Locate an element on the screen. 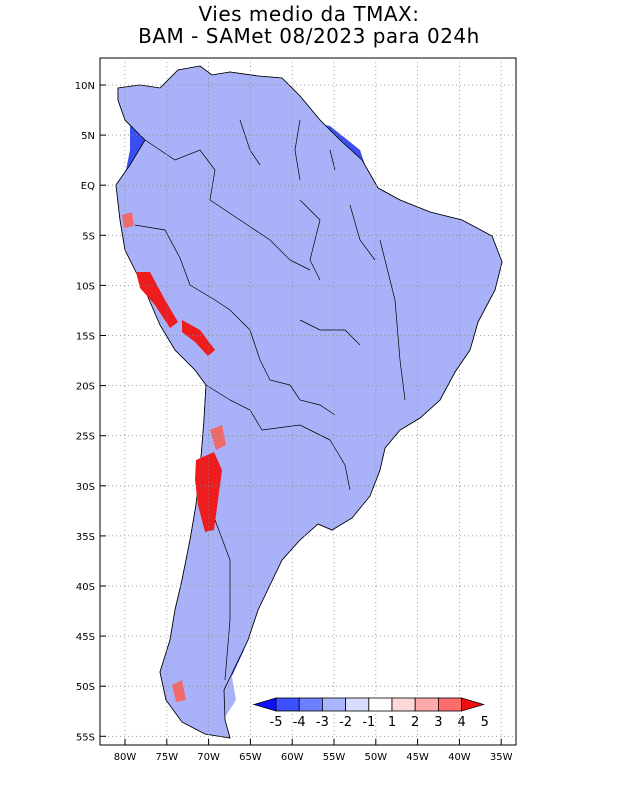 The image size is (618, 800). lon-label: 80W is located at coordinates (125, 757).